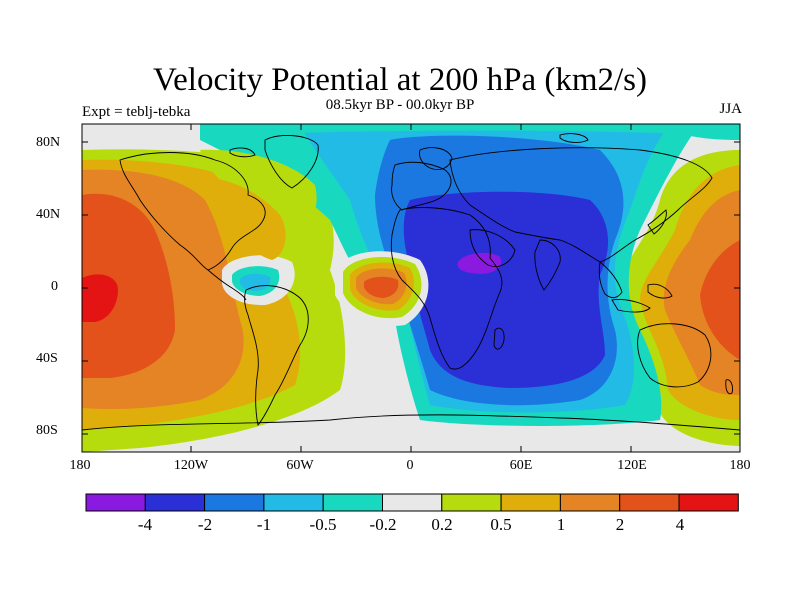 The height and width of the screenshot is (600, 800). What do you see at coordinates (300, 465) in the screenshot?
I see `lon-tick-60w: 60W` at bounding box center [300, 465].